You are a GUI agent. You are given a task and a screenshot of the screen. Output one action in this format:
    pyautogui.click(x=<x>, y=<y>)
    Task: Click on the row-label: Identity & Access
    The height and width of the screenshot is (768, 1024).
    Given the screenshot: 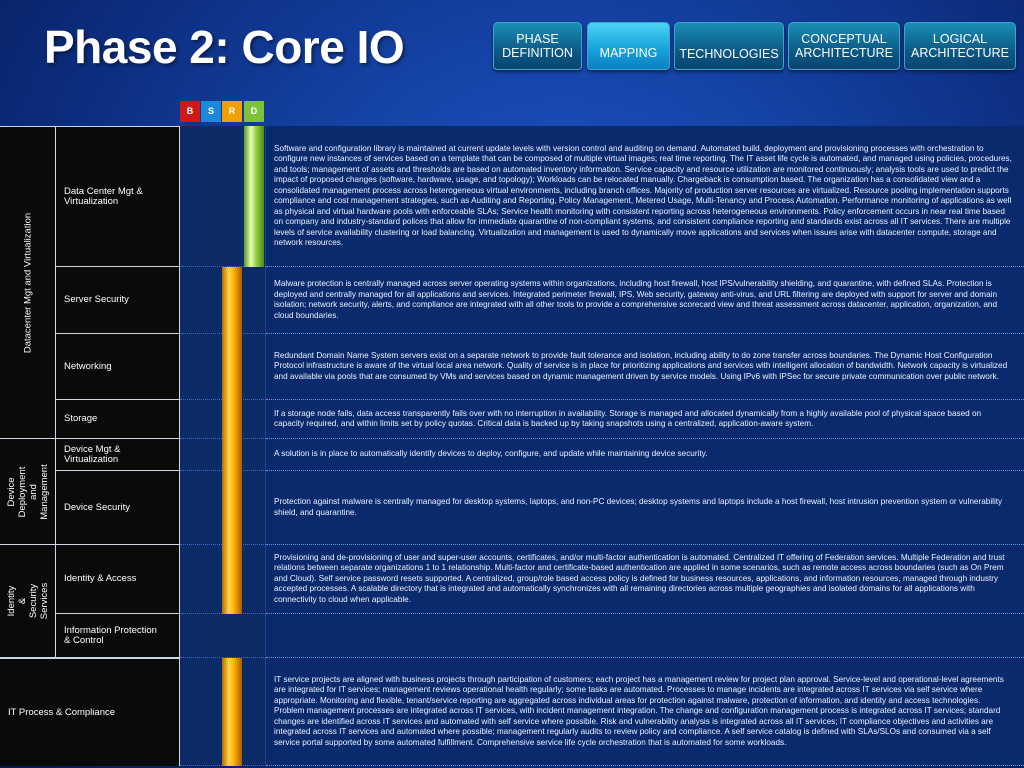 What is the action you would take?
    pyautogui.click(x=118, y=579)
    